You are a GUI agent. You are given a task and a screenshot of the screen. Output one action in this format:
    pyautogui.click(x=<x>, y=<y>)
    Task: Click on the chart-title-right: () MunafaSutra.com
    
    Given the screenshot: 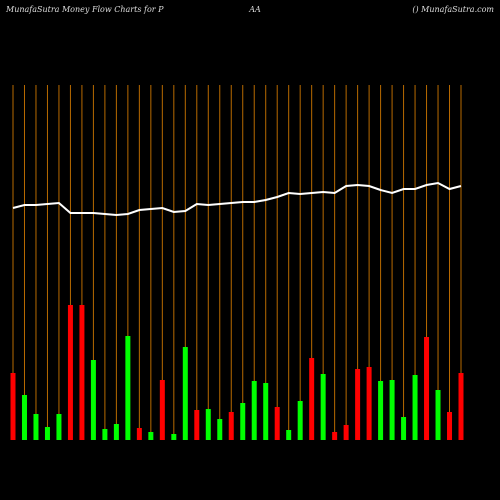 What is the action you would take?
    pyautogui.click(x=453, y=9)
    